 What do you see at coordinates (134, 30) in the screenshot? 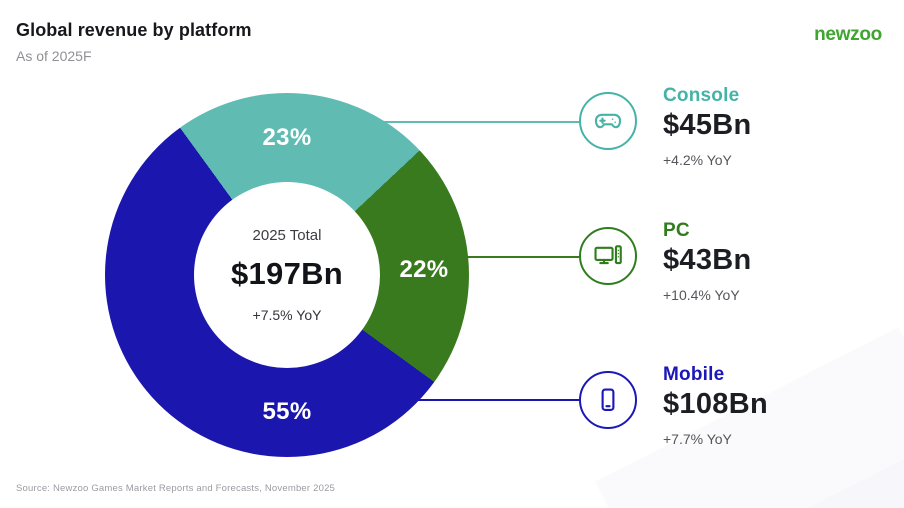
I see `page-title: Global revenue by platform` at bounding box center [134, 30].